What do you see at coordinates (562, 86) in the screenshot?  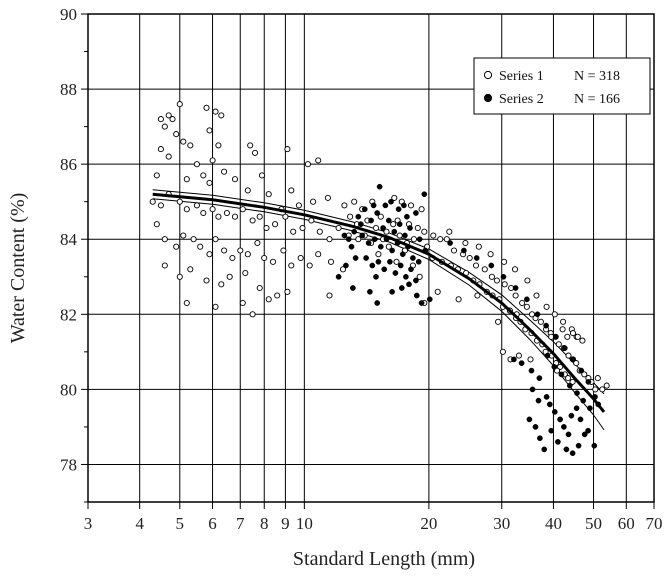 I see `legend: Series 1 N = 318 Series 2 N = 166` at bounding box center [562, 86].